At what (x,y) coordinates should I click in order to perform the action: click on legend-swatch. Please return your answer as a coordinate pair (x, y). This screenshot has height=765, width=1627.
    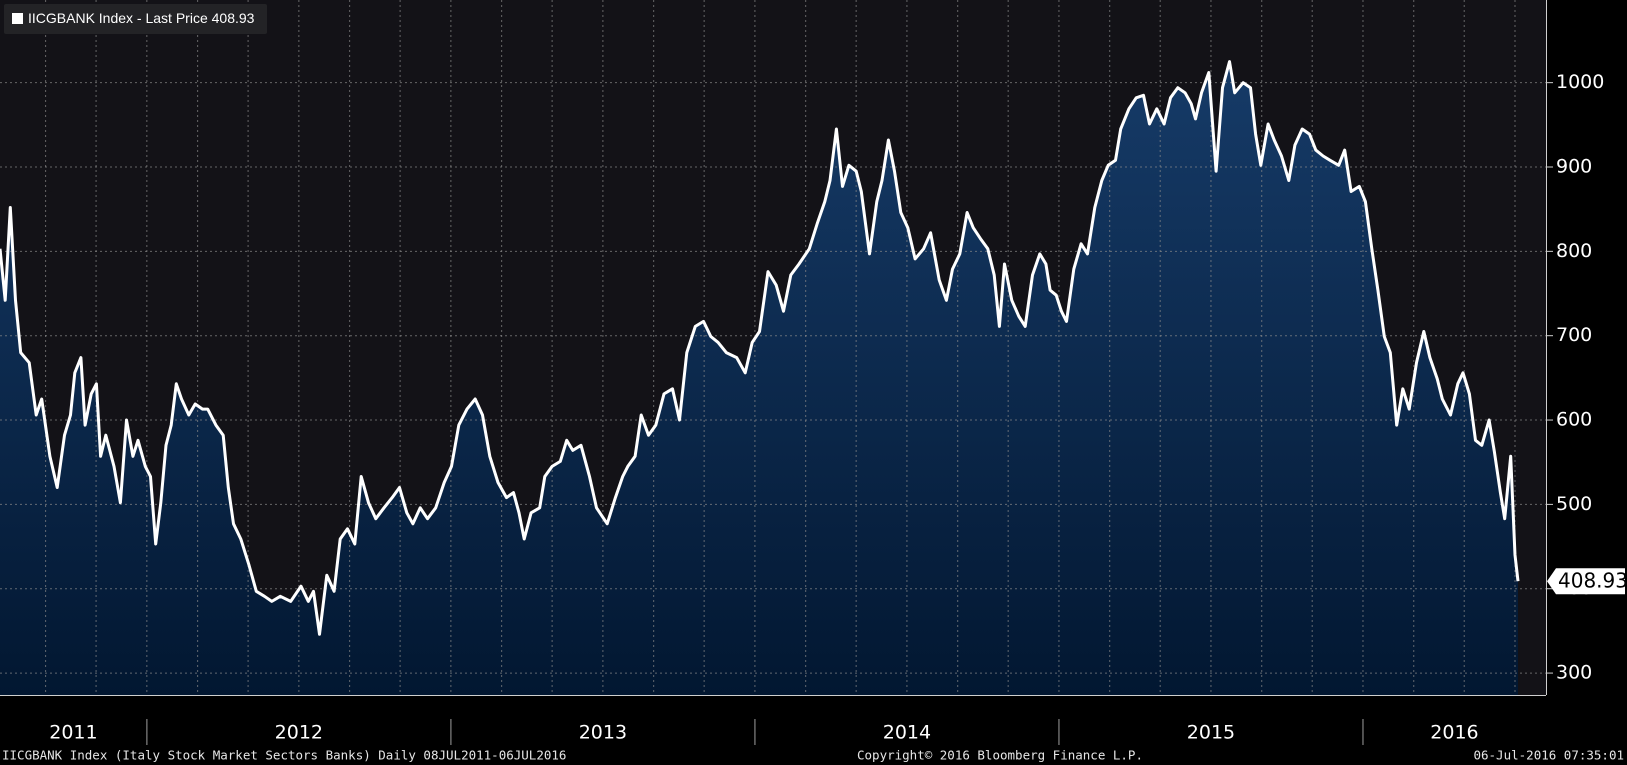
    Looking at the image, I should click on (17, 18).